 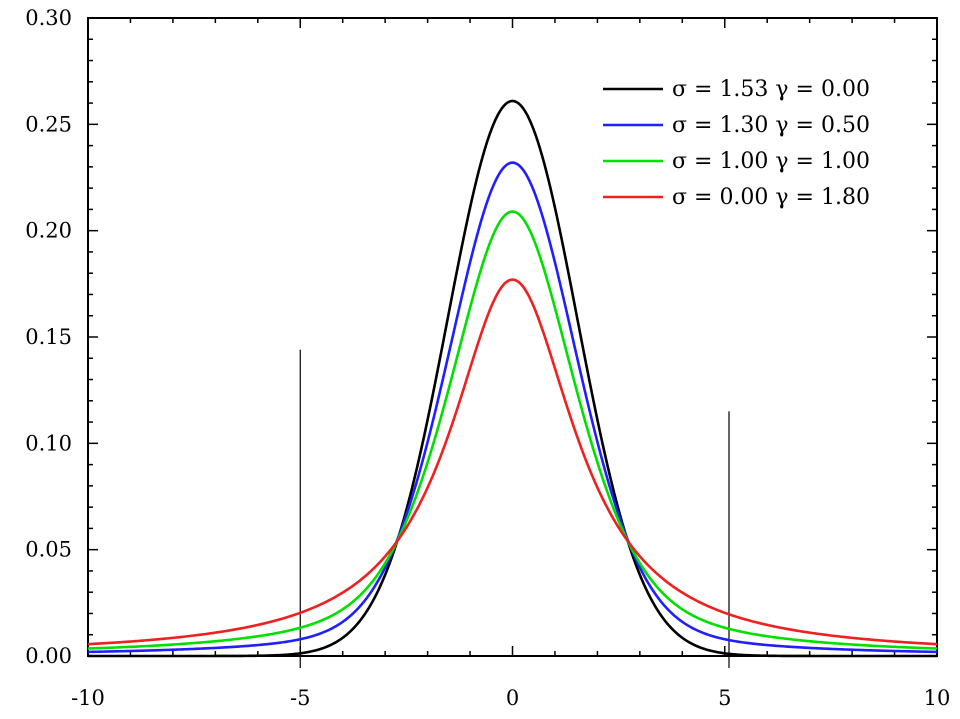 What do you see at coordinates (771, 89) in the screenshot?
I see `legend-label-1: σ = 1.53 γ = 0.00` at bounding box center [771, 89].